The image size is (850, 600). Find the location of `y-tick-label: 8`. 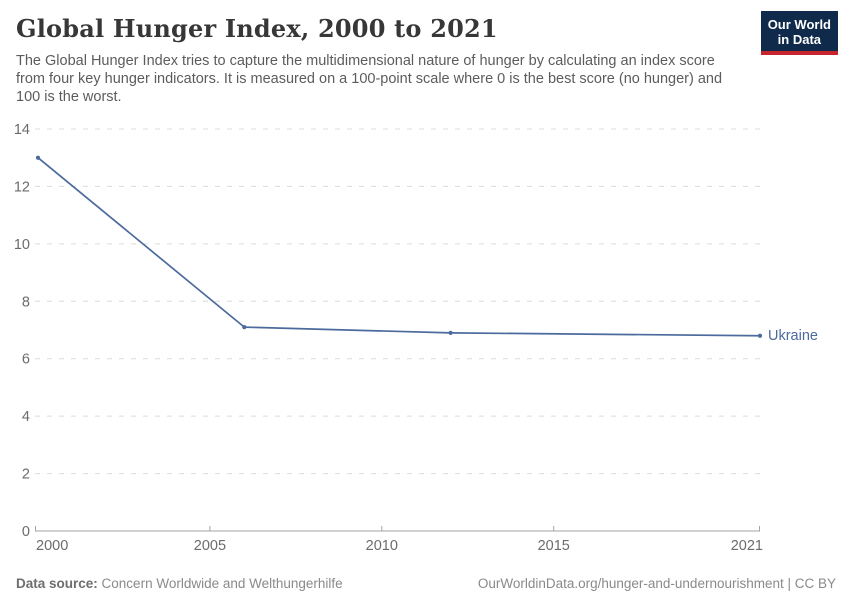

y-tick-label: 8 is located at coordinates (26, 302).